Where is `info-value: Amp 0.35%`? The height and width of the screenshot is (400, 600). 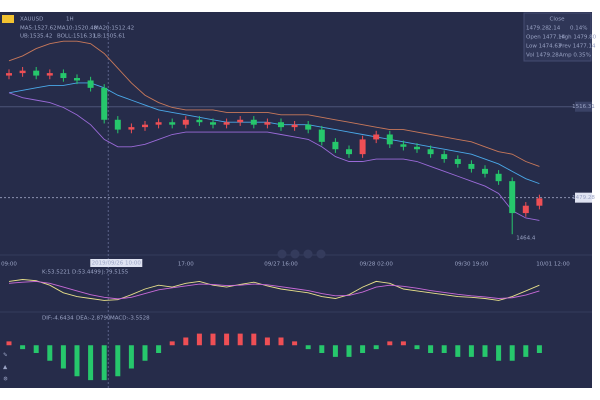 info-value: Amp 0.35% is located at coordinates (575, 56).